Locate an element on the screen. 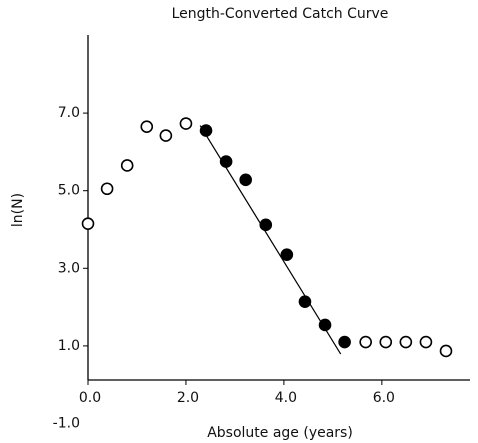 This screenshot has width=478, height=443. y-tick-label: 7.0 is located at coordinates (69, 113).